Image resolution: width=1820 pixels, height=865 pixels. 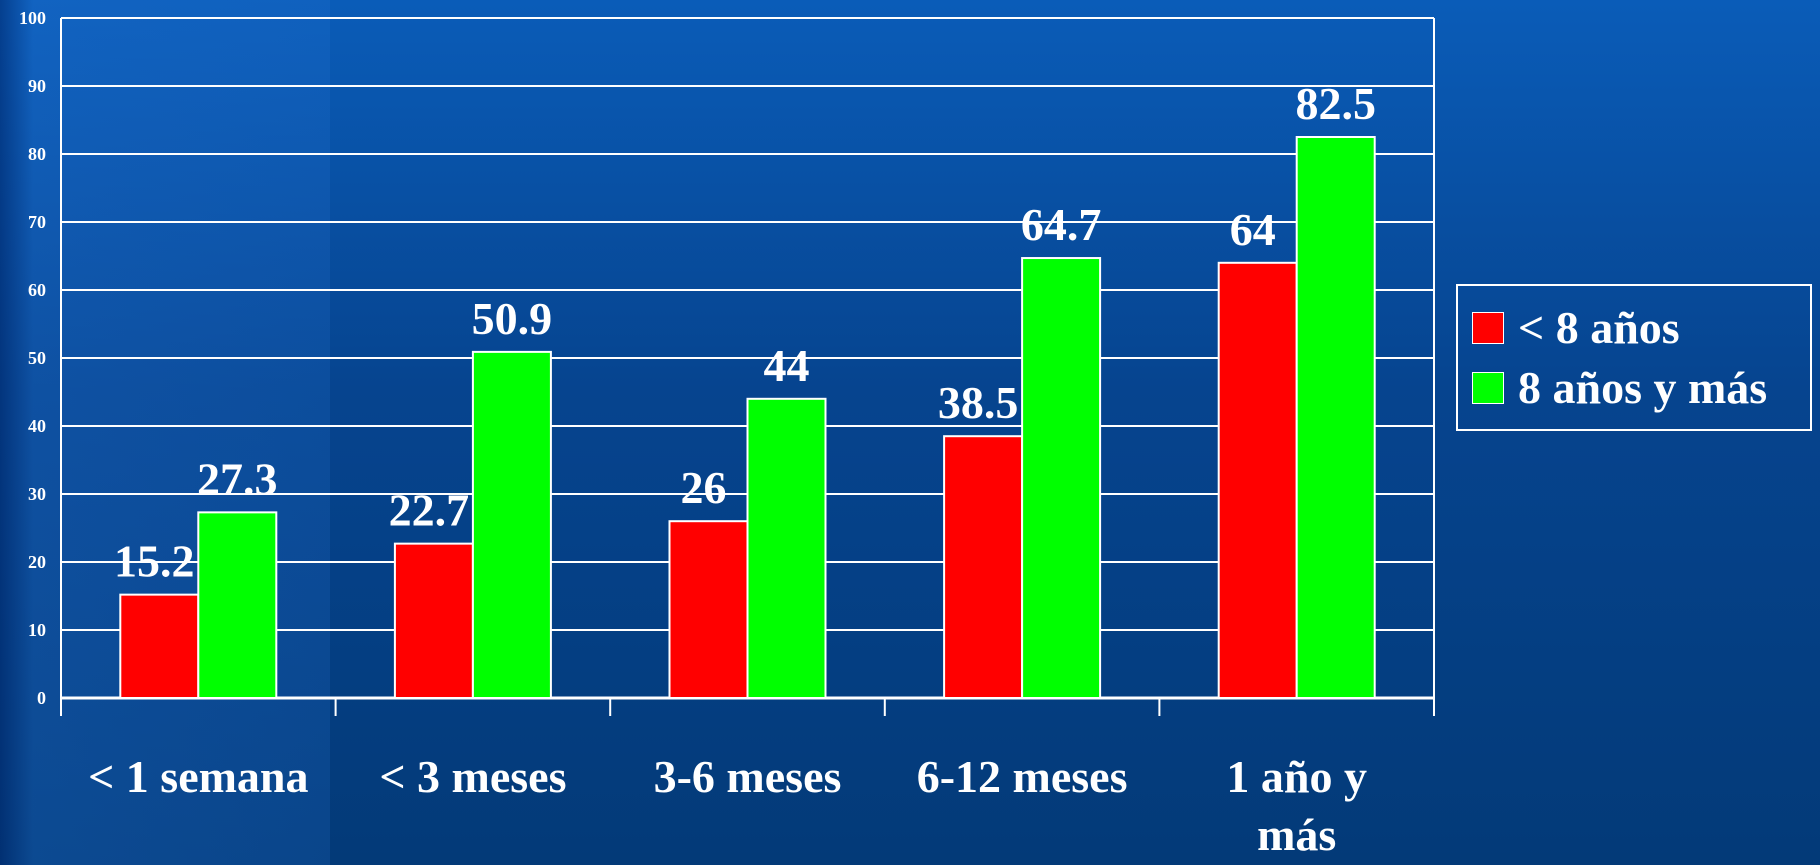 What do you see at coordinates (1253, 229) in the screenshot?
I see `data-label-s1-4: 64` at bounding box center [1253, 229].